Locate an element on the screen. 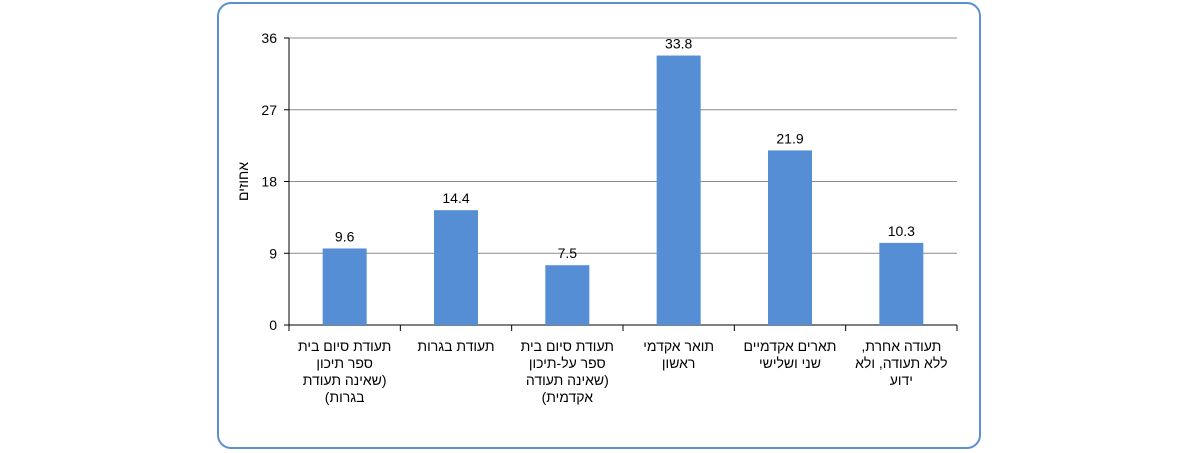  y-tick-label: 18 is located at coordinates (269, 182).